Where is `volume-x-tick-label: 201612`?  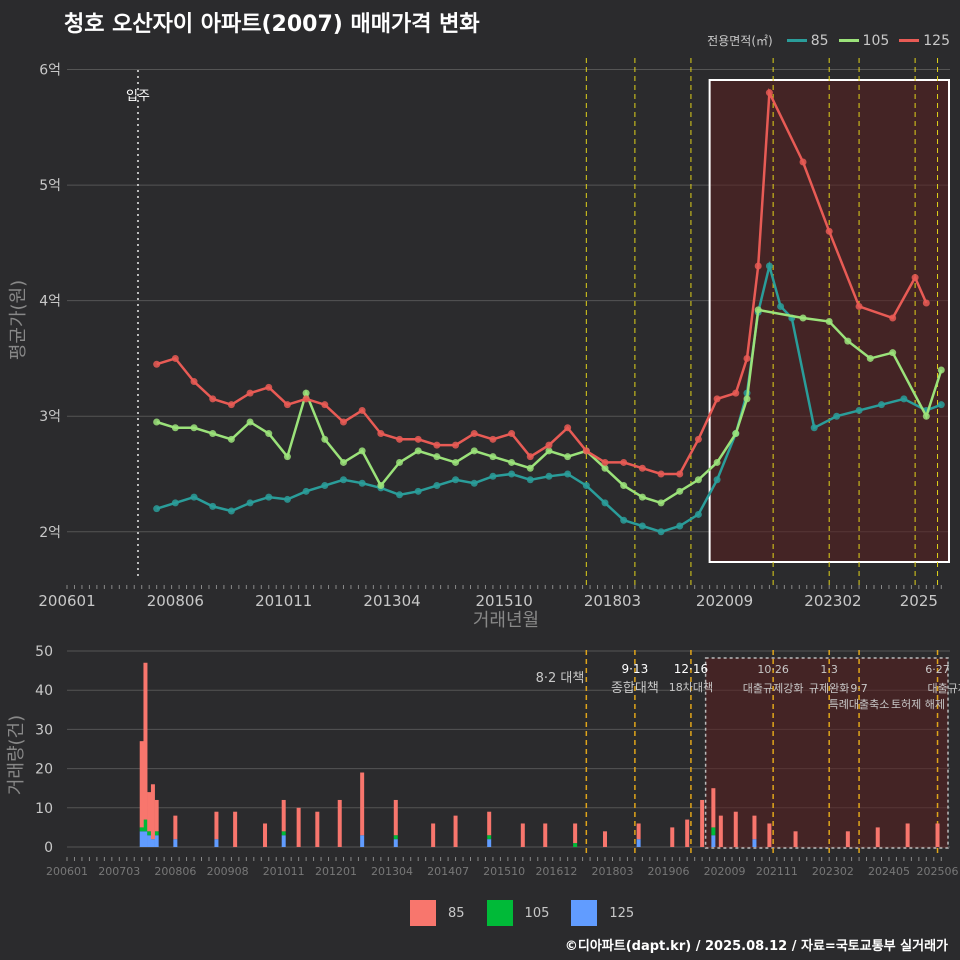
volume-x-tick-label: 201612 is located at coordinates (556, 871).